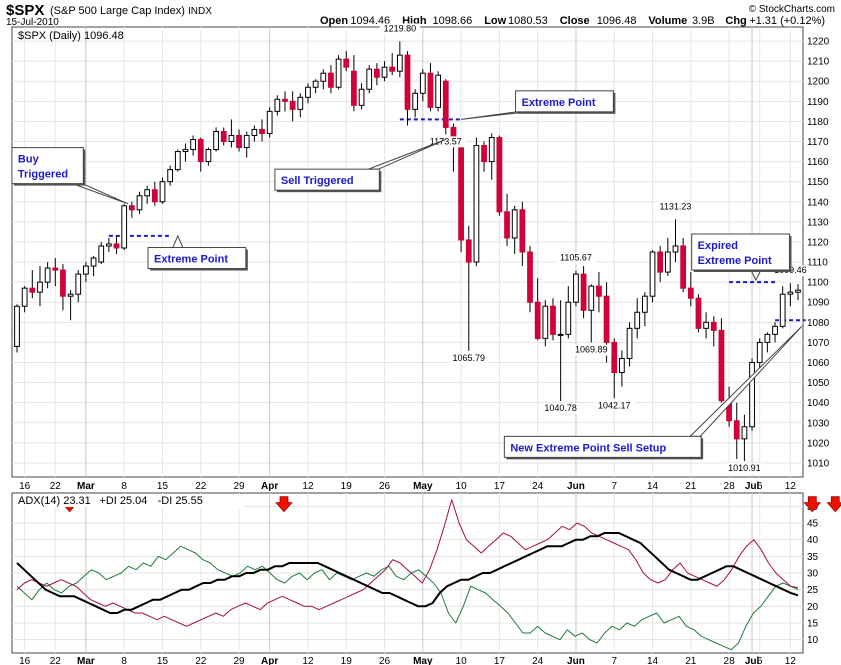  I want to click on x-tick-label: 29, so click(239, 486).